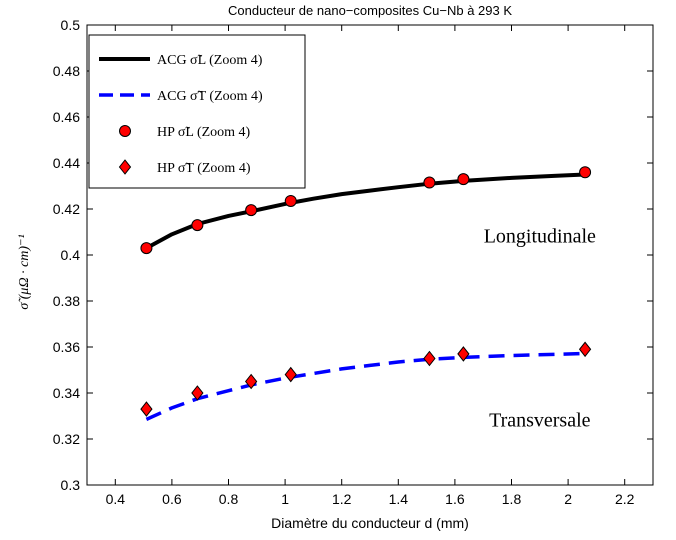 This screenshot has height=540, width=676. Describe the element at coordinates (540, 236) in the screenshot. I see `annotation-1: Longitudinale` at that location.